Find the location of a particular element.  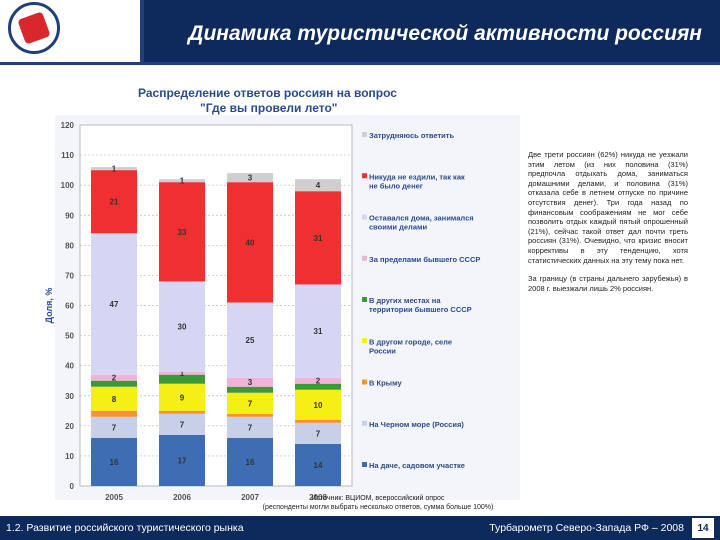

legend-label: В Крыму is located at coordinates (386, 383).